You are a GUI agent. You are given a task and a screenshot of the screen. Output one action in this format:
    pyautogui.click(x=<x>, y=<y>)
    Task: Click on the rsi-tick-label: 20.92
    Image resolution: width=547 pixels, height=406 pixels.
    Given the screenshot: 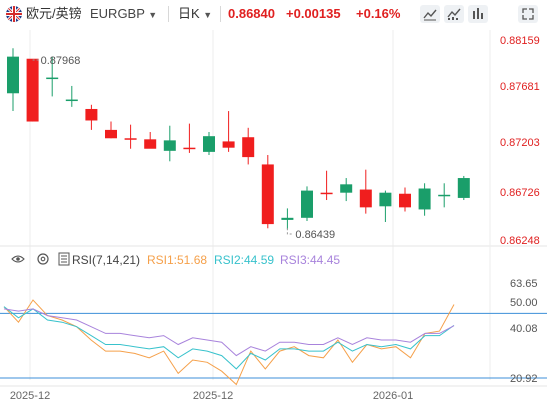 What is the action you would take?
    pyautogui.click(x=524, y=379)
    